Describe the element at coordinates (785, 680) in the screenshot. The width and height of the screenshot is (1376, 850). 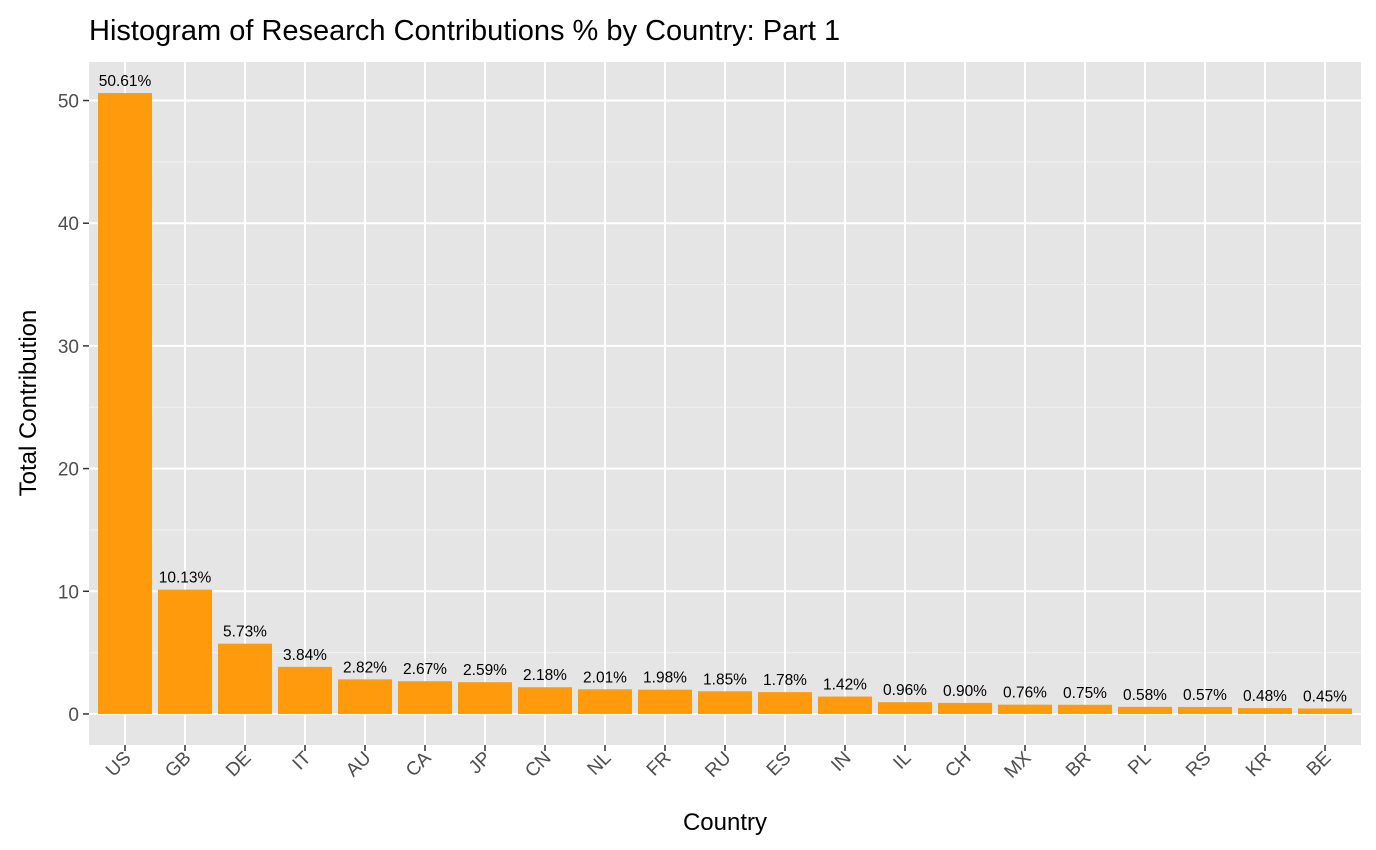
I see `data-label-es: 1.78%` at that location.